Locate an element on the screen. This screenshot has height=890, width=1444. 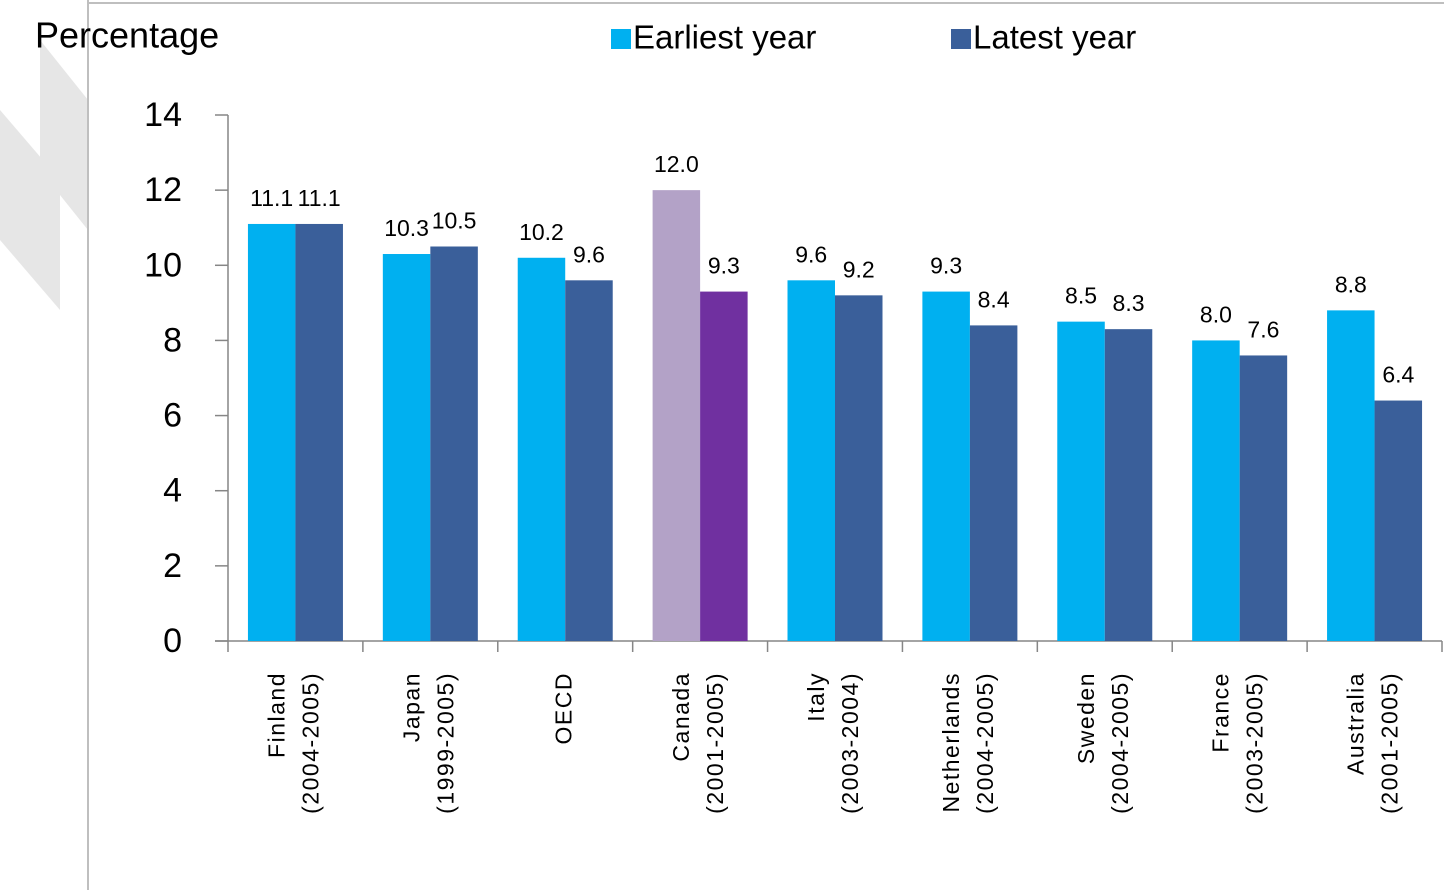
x-tick-label: Australia is located at coordinates (1356, 723).